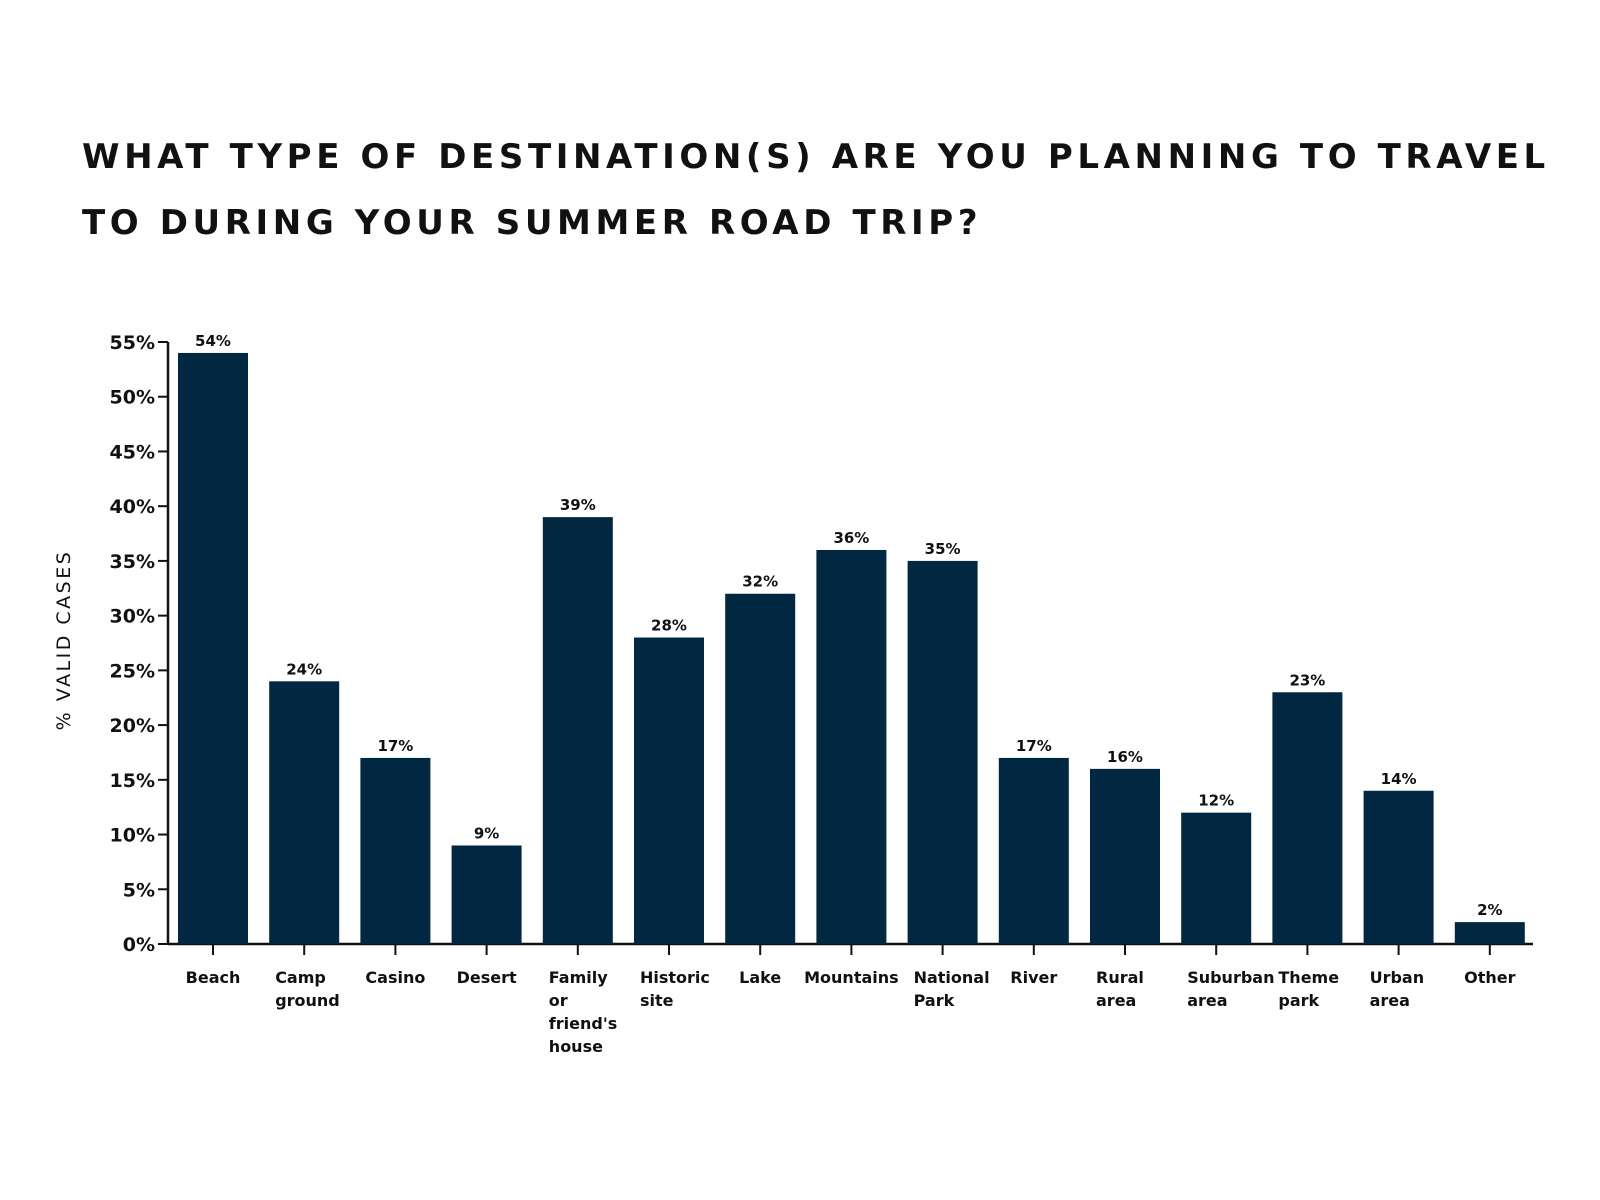 The height and width of the screenshot is (1200, 1600). Describe the element at coordinates (139, 890) in the screenshot. I see `y-tick-label: 5%` at that location.